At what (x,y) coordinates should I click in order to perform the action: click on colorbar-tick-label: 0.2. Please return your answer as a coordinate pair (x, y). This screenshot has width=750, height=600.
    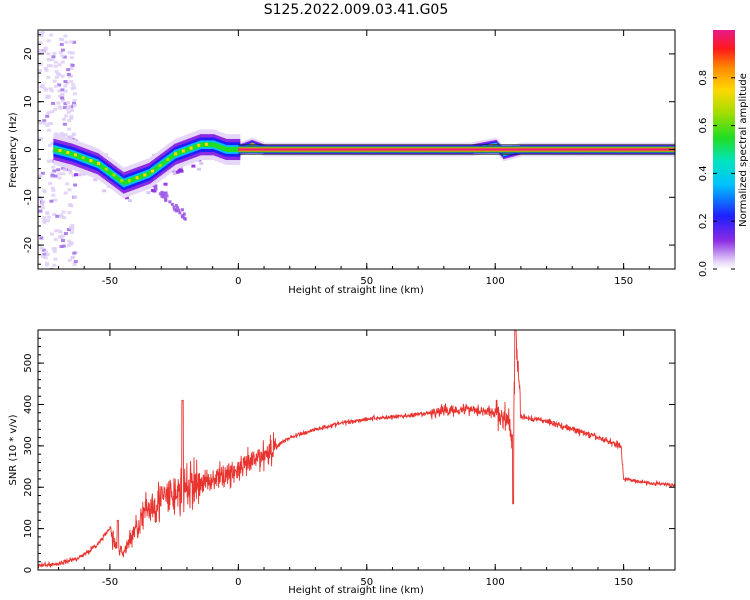
    Looking at the image, I should click on (703, 221).